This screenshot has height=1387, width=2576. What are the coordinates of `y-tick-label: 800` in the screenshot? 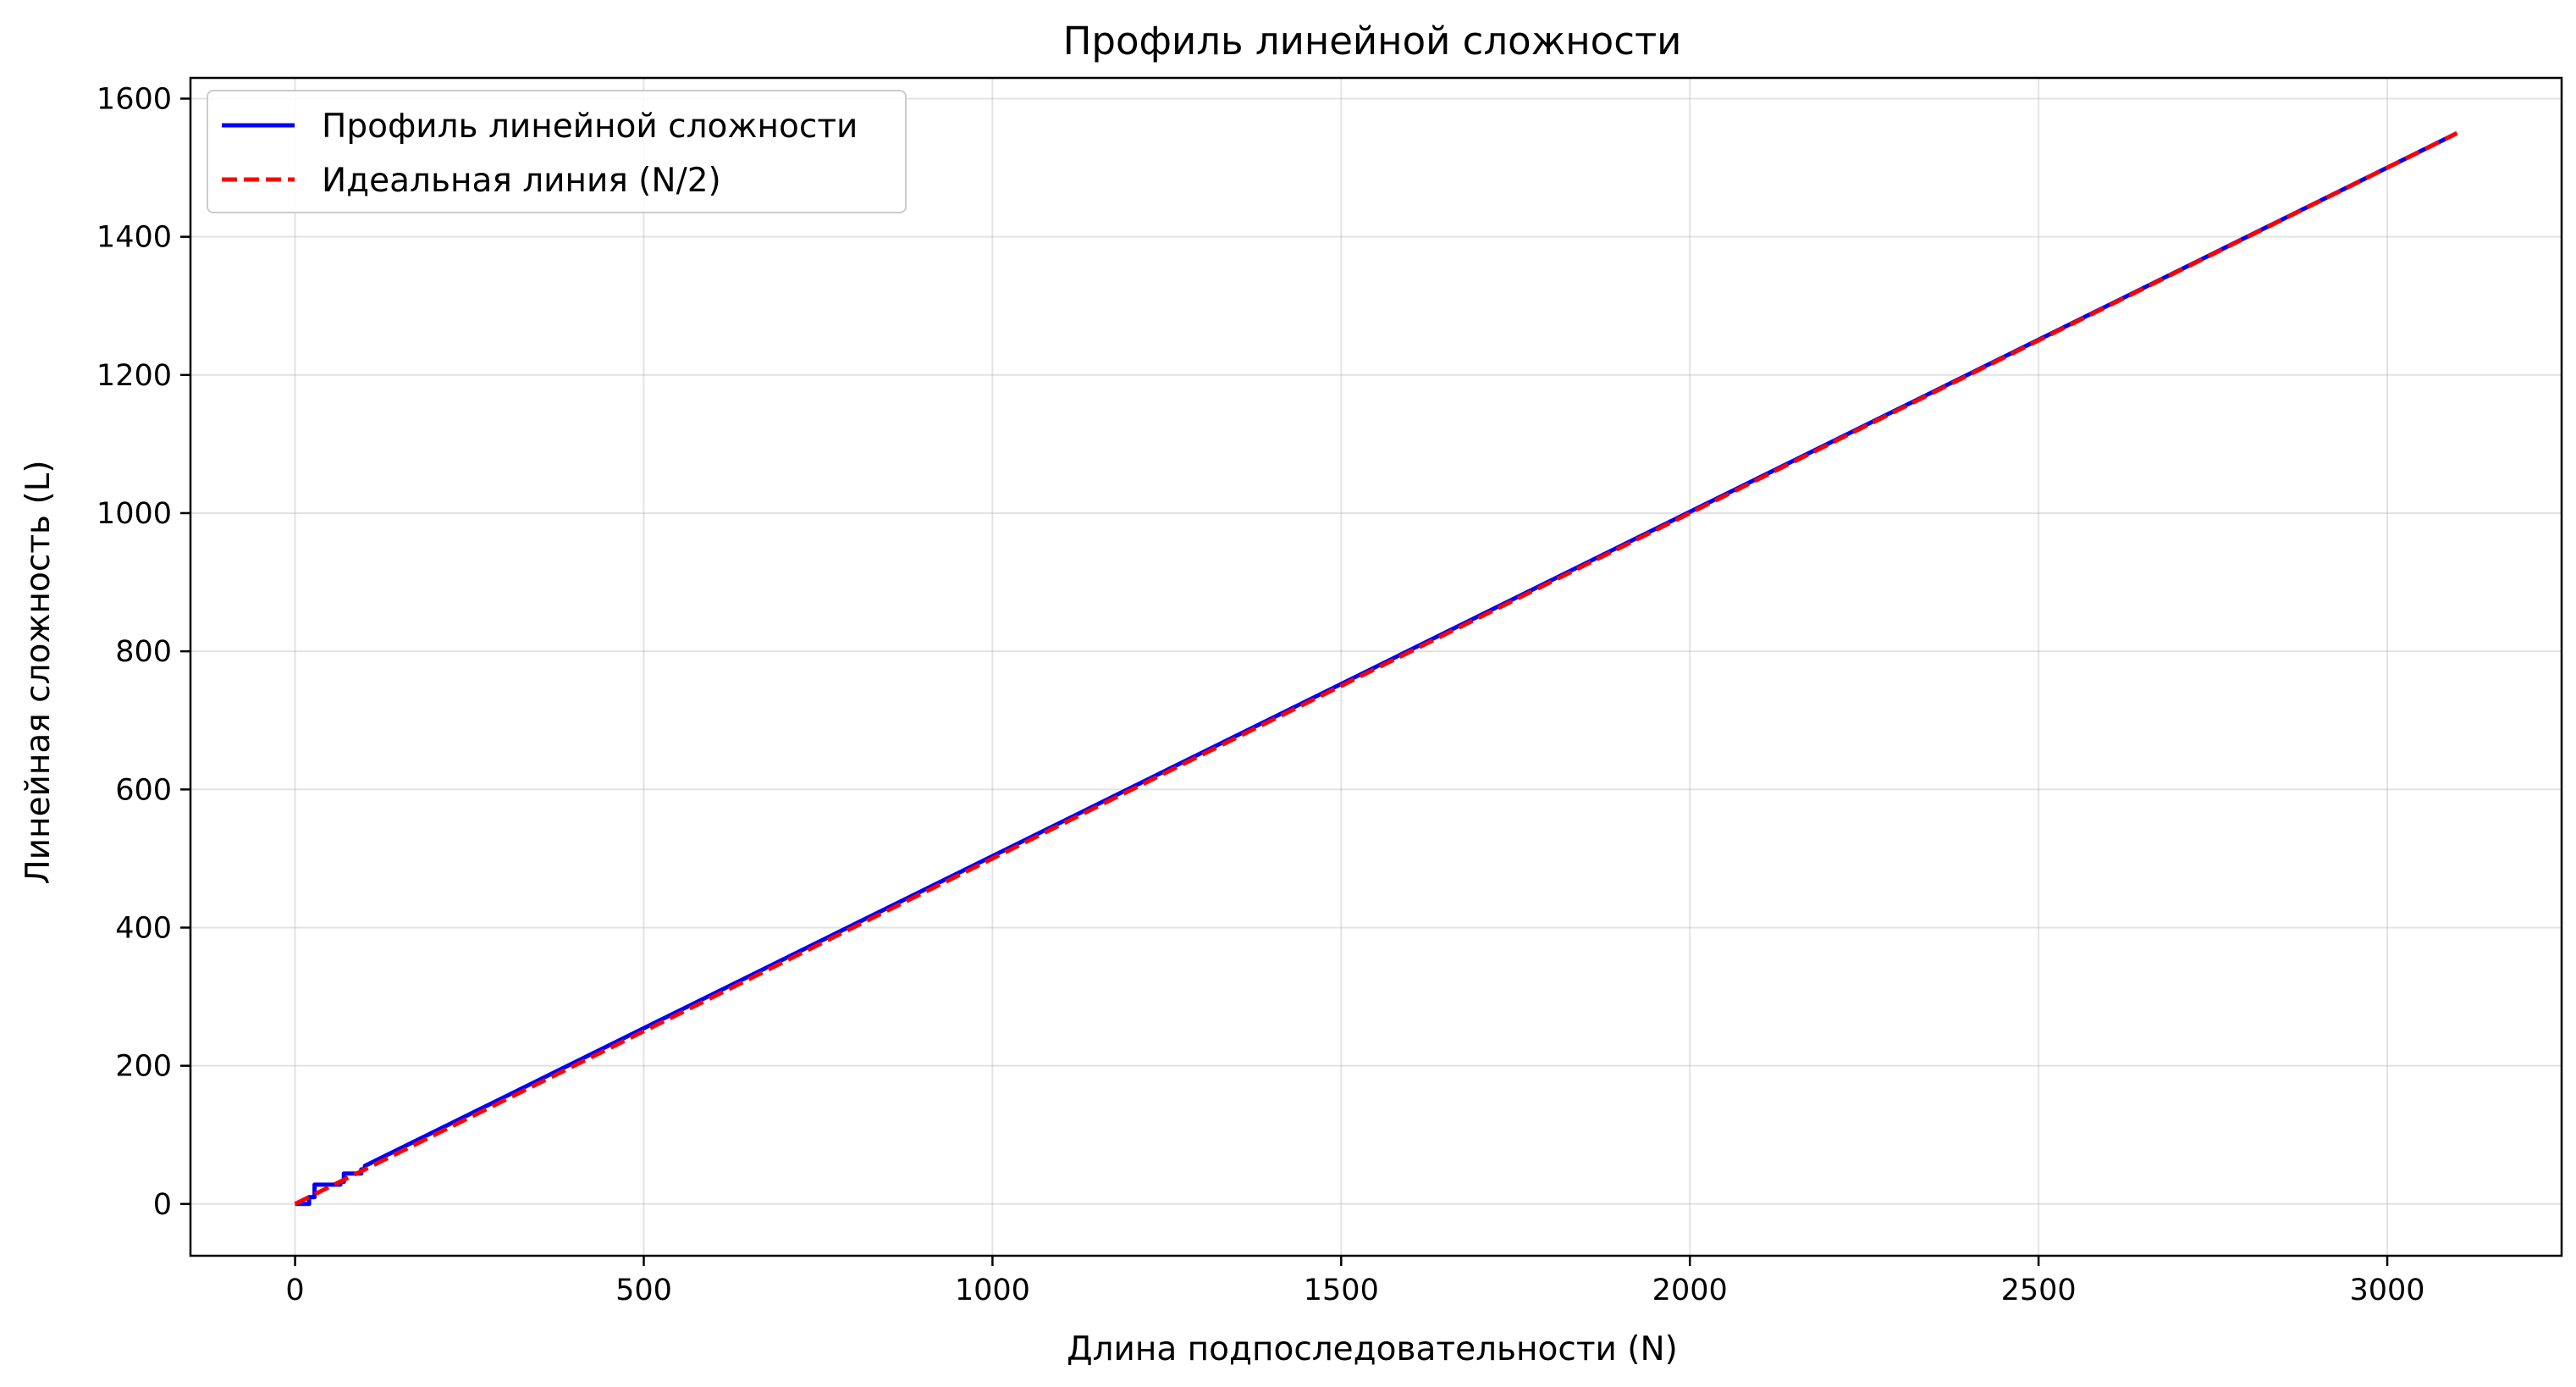 It's located at (144, 652).